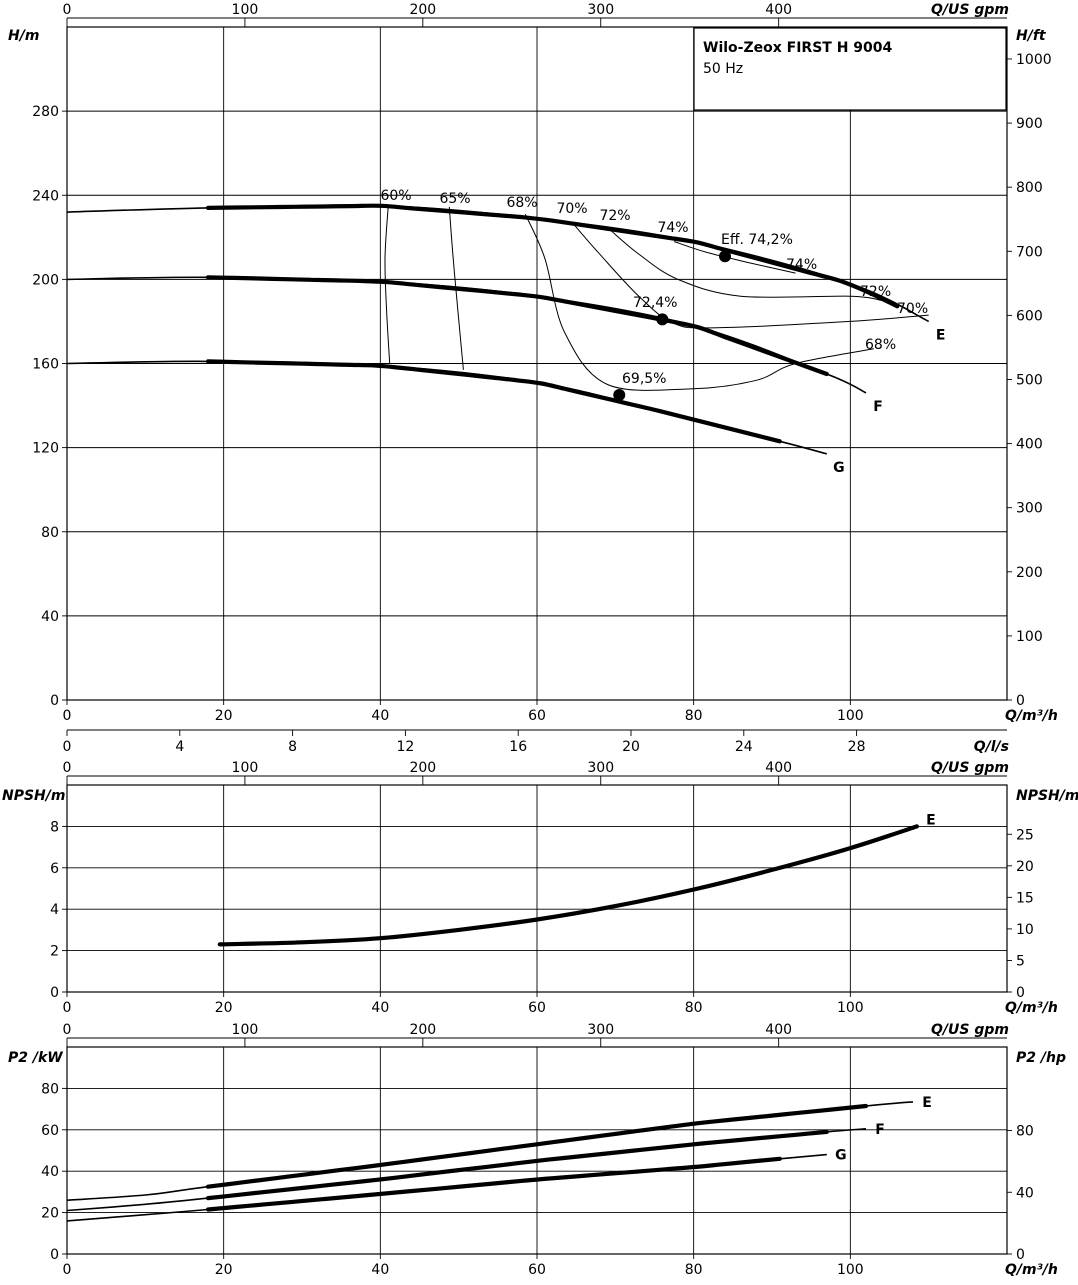 The height and width of the screenshot is (1285, 1078). What do you see at coordinates (54, 827) in the screenshot?
I see `y-tick-label-left: 8` at bounding box center [54, 827].